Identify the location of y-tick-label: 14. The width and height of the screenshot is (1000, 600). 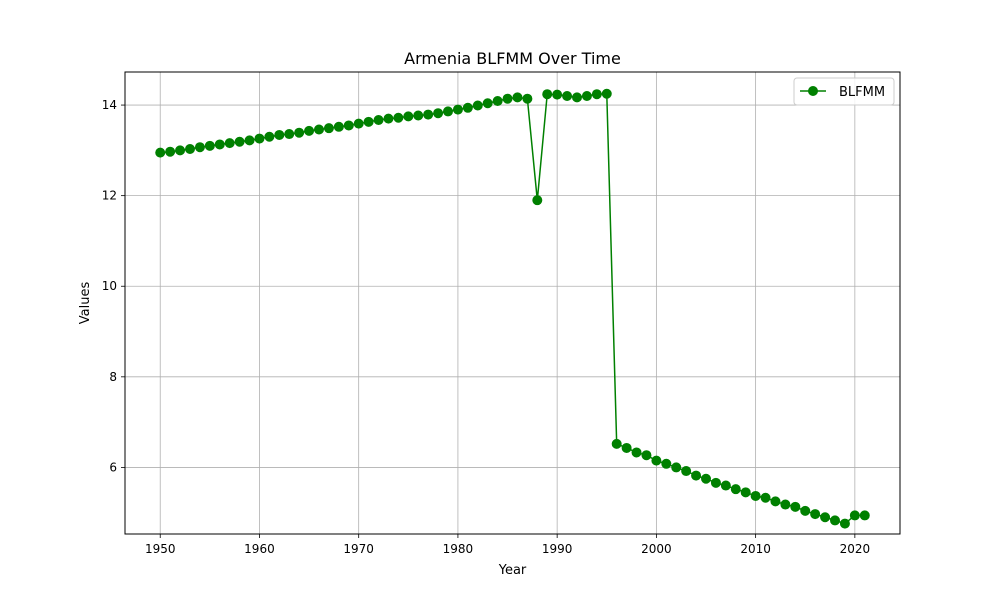
(109, 105).